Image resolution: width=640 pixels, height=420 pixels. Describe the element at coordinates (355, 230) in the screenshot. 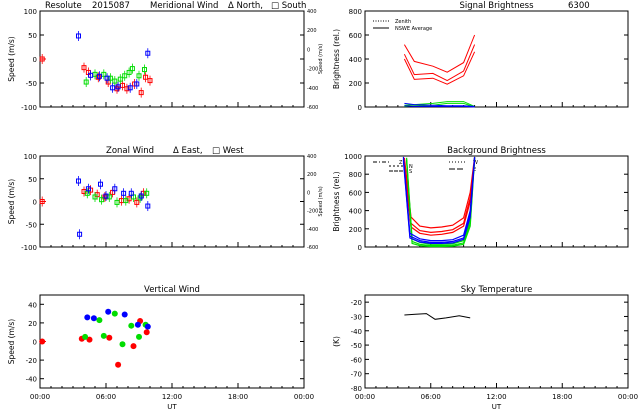

I see `background-ytick-label: 200` at that location.